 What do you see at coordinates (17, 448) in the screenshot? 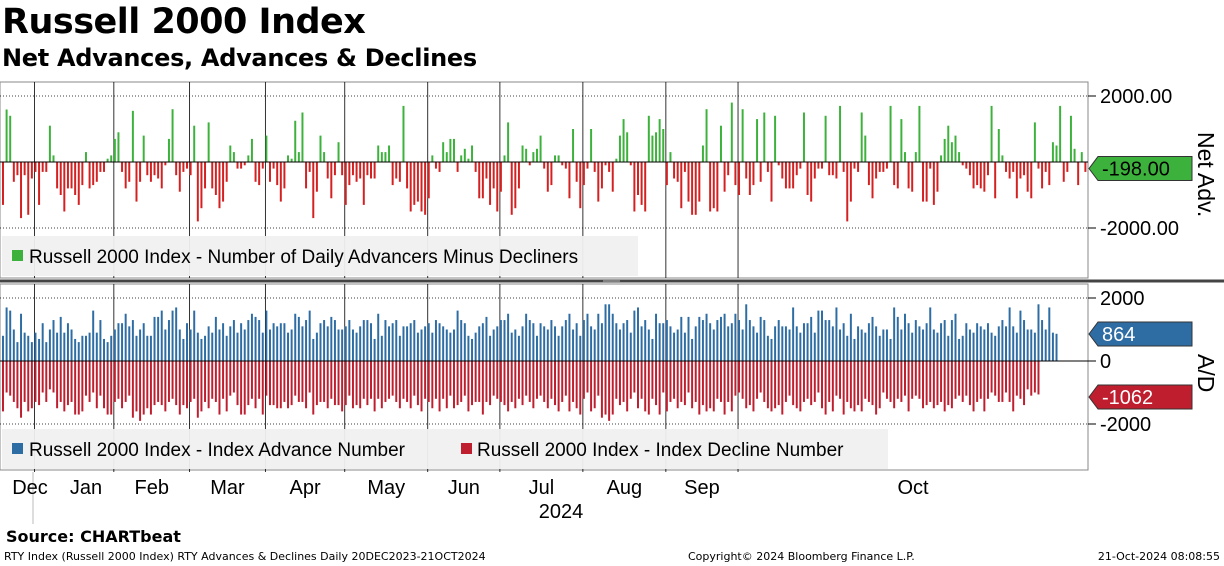
I see `legend-swatch` at bounding box center [17, 448].